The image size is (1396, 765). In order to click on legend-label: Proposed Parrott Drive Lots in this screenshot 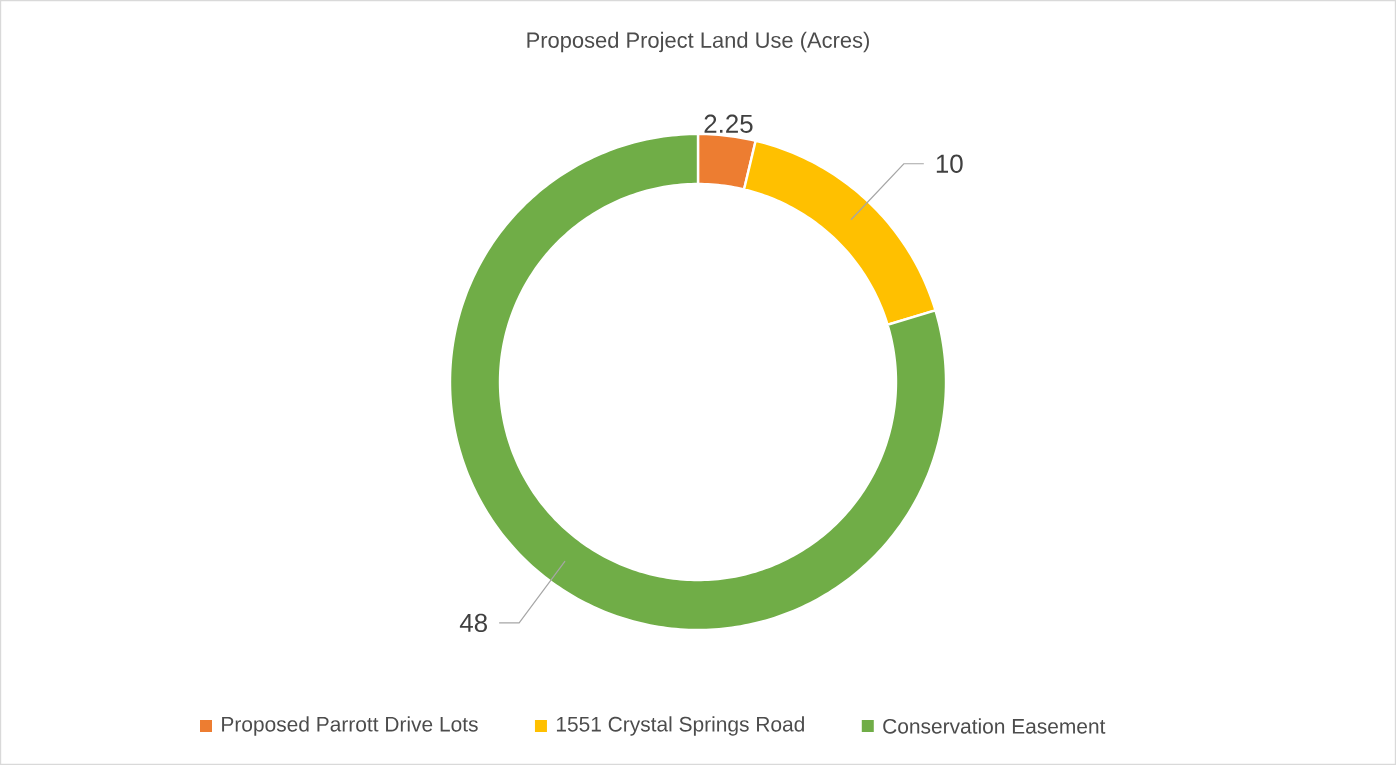, I will do `click(350, 726)`.